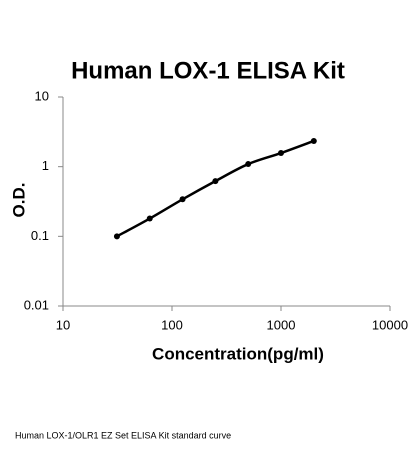 This screenshot has width=420, height=450. What do you see at coordinates (40, 235) in the screenshot?
I see `y-tick-label: 0.1` at bounding box center [40, 235].